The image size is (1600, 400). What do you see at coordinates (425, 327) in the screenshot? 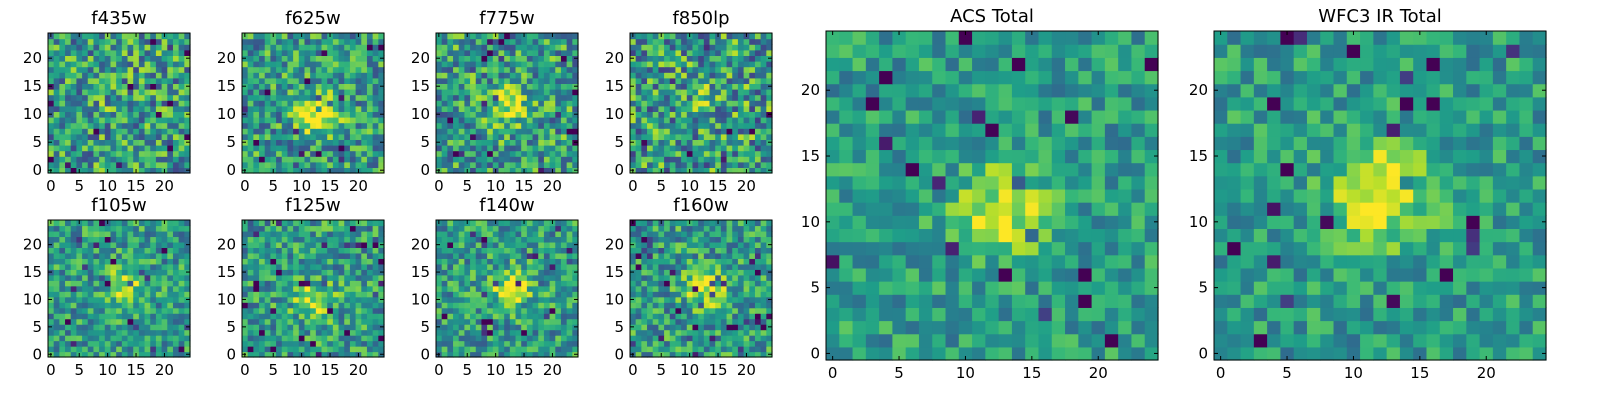
I see `y-tick-label: 5` at bounding box center [425, 327].